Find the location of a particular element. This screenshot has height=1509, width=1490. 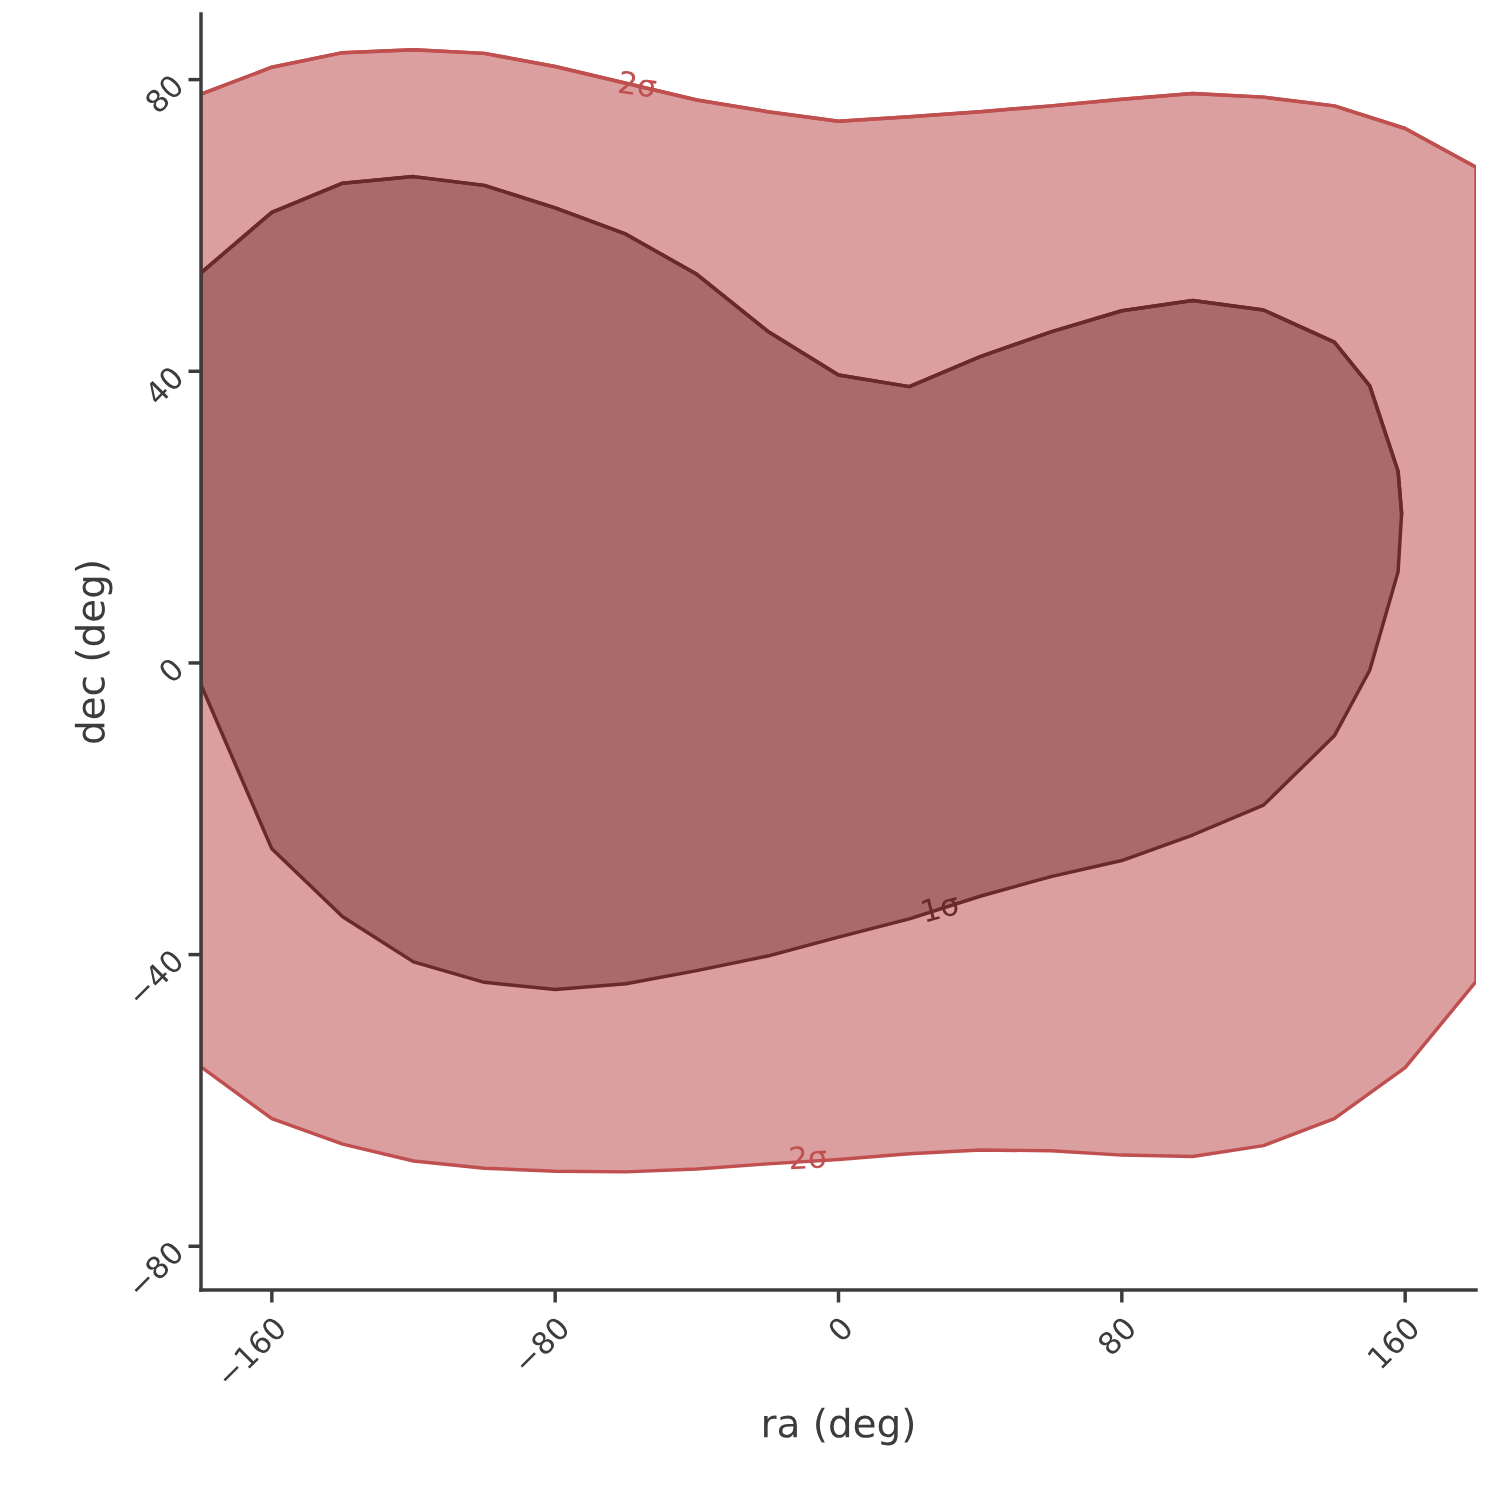

y-tick-label: −80 is located at coordinates (155, 1269).